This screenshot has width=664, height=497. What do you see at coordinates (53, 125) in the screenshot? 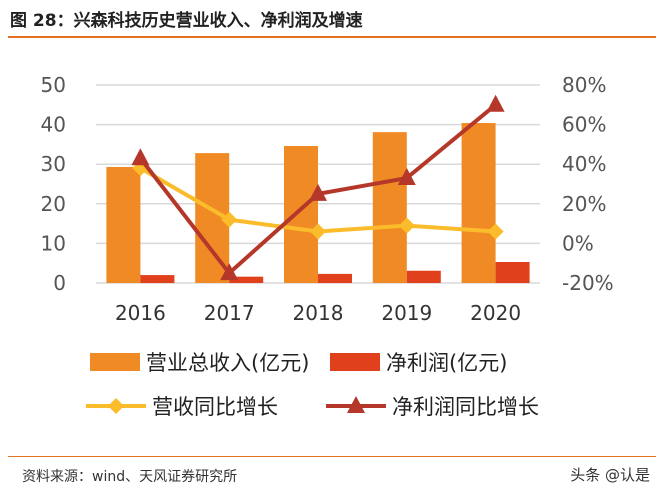
I see `left-tick-label: 40` at bounding box center [53, 125].